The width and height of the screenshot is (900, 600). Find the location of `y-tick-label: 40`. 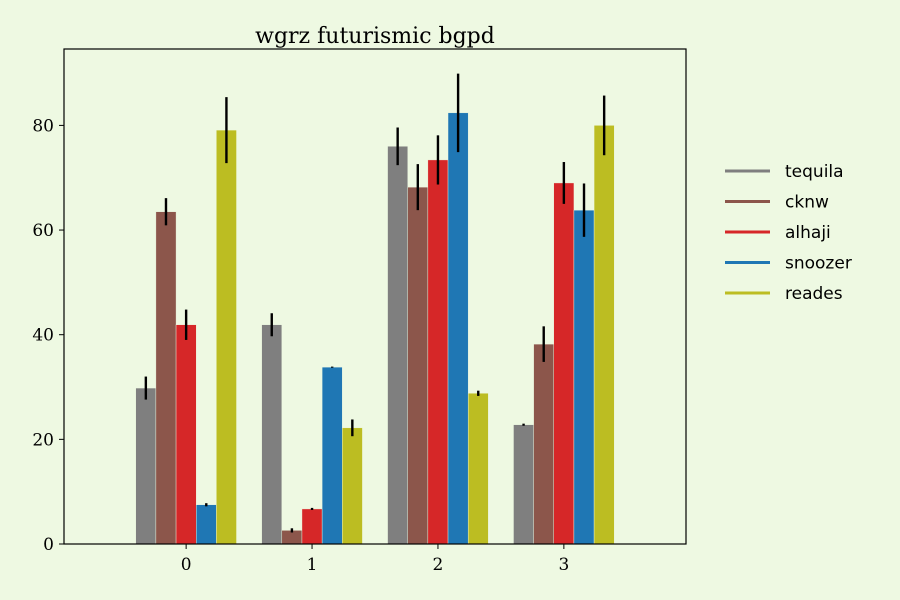

y-tick-label: 40 is located at coordinates (43, 336).